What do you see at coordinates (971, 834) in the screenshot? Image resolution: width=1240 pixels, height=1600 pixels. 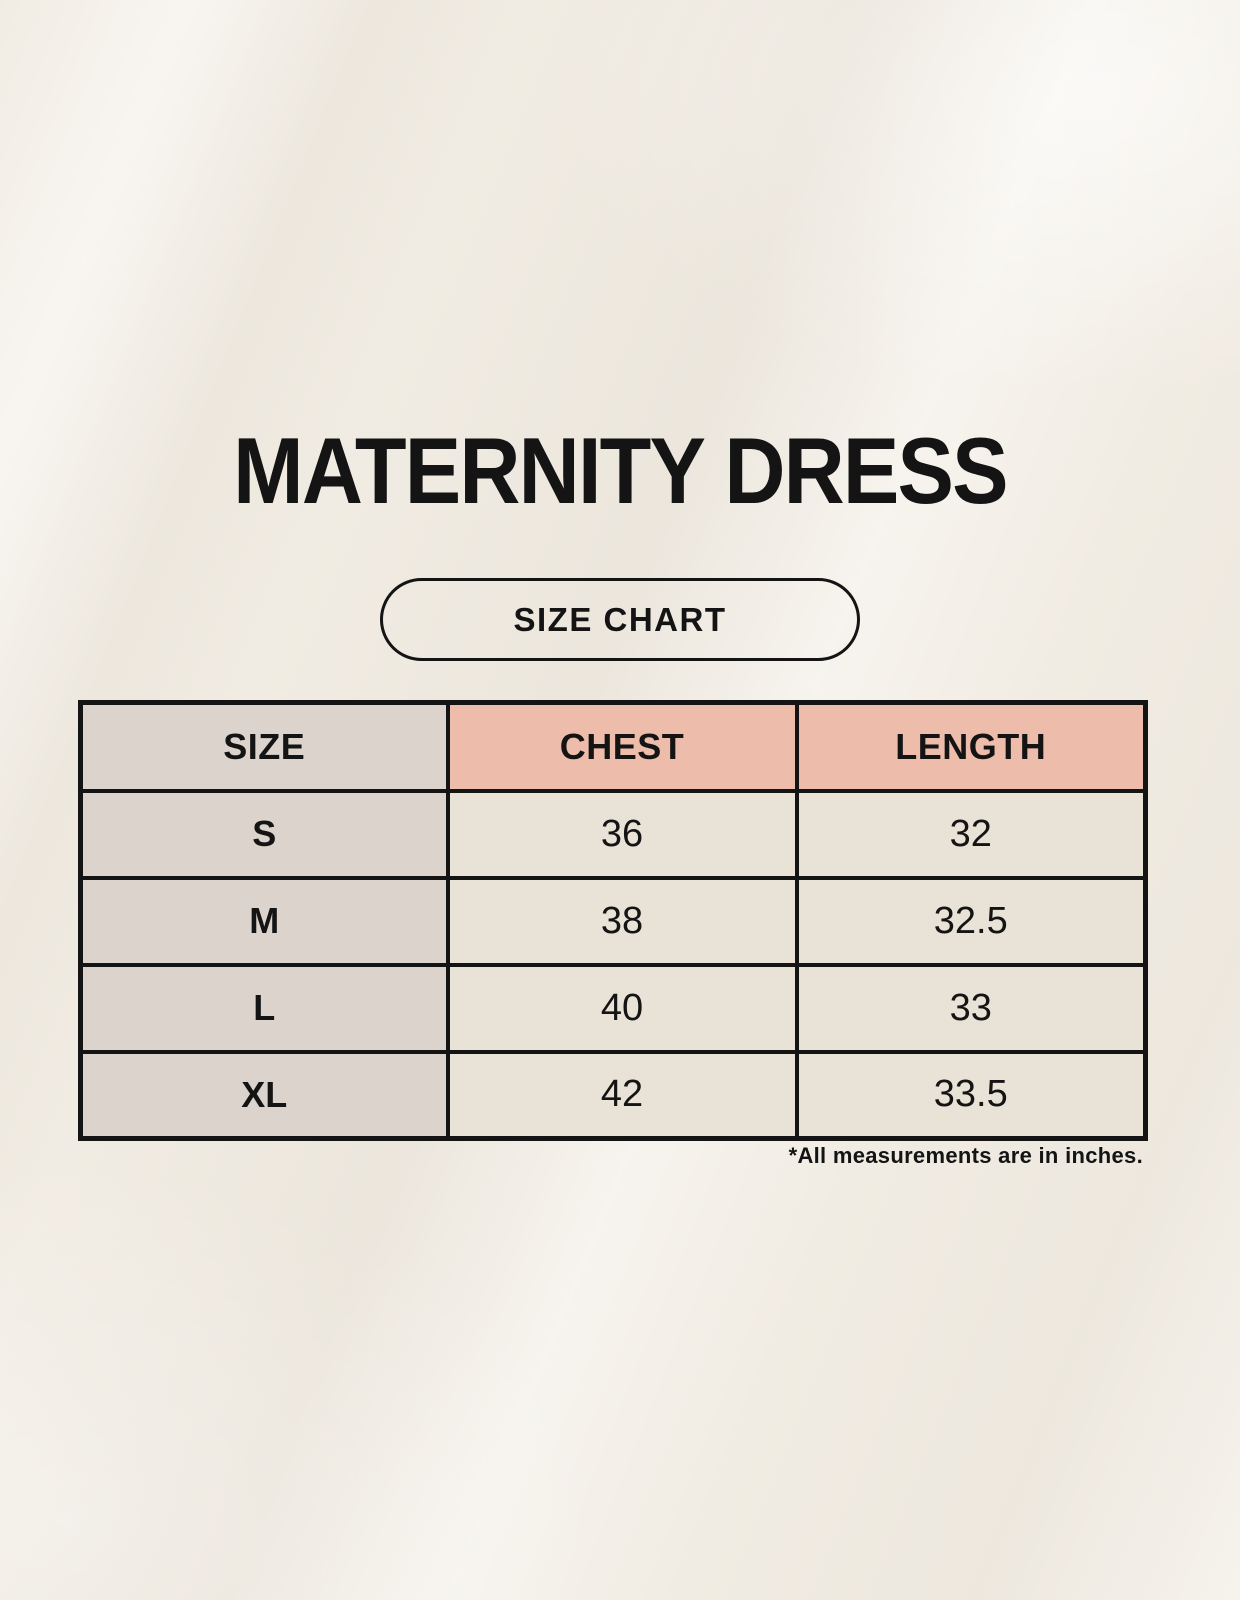 I see `length-value-s: 32` at bounding box center [971, 834].